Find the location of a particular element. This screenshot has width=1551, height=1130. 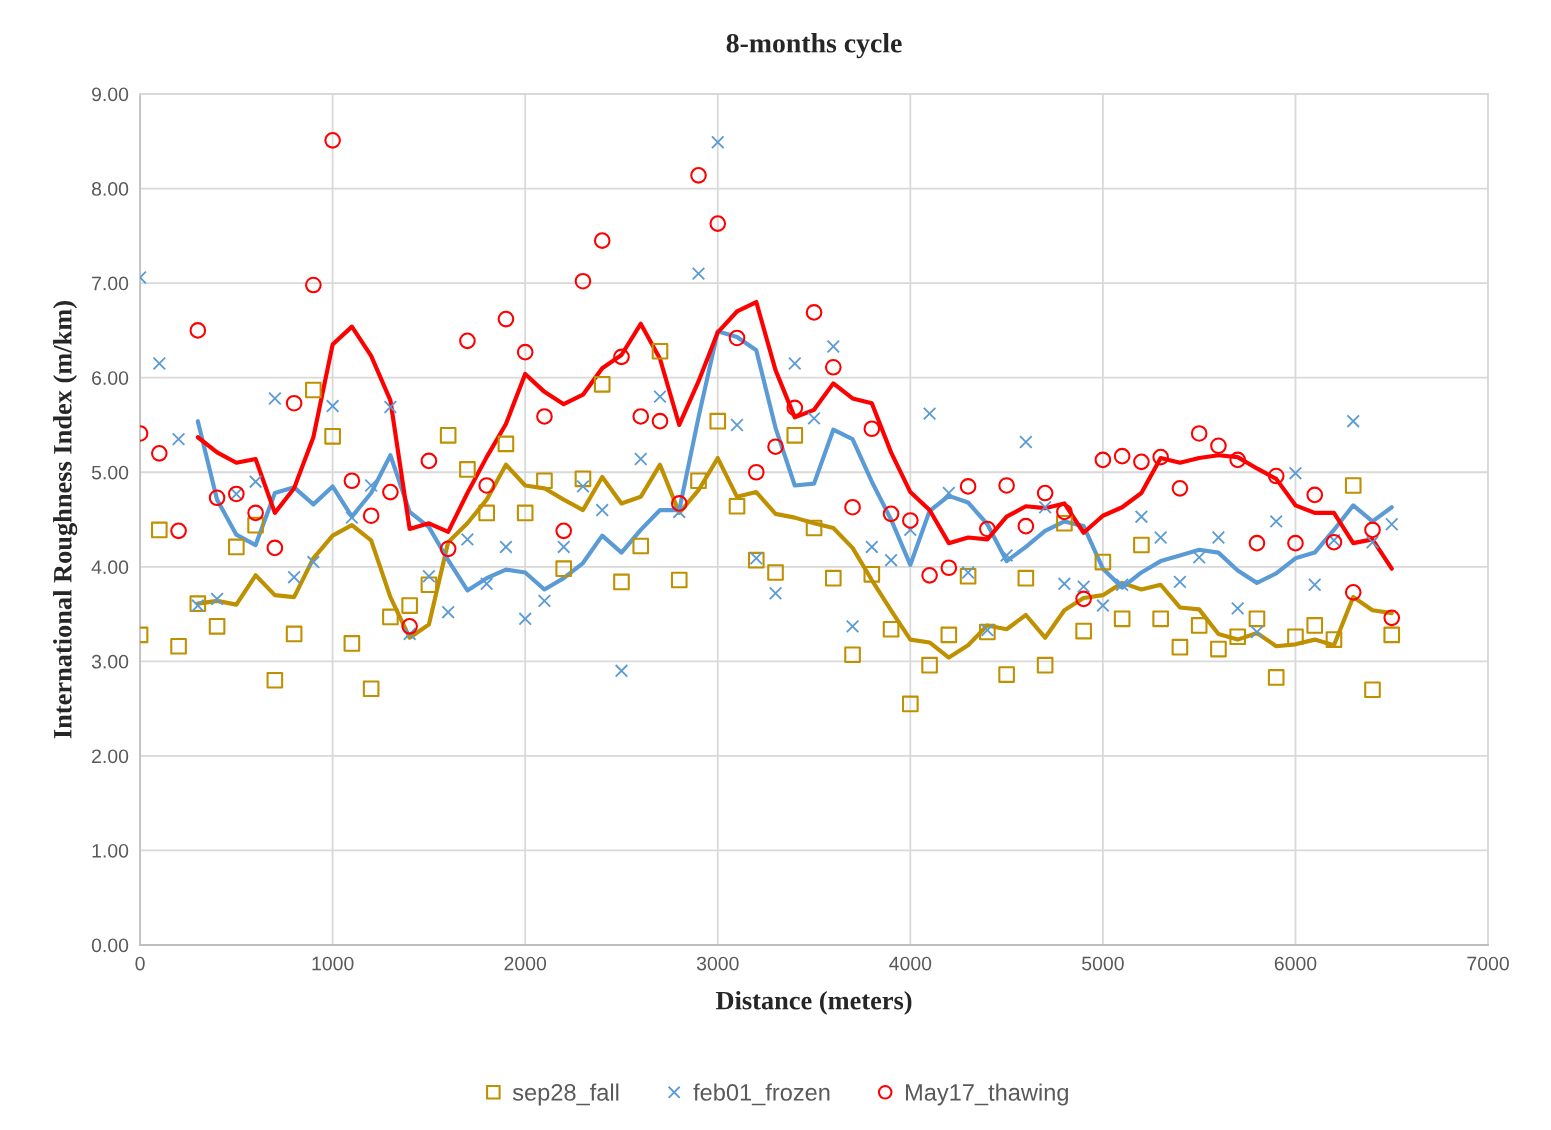

y-tick-label: 9.00 is located at coordinates (110, 94).